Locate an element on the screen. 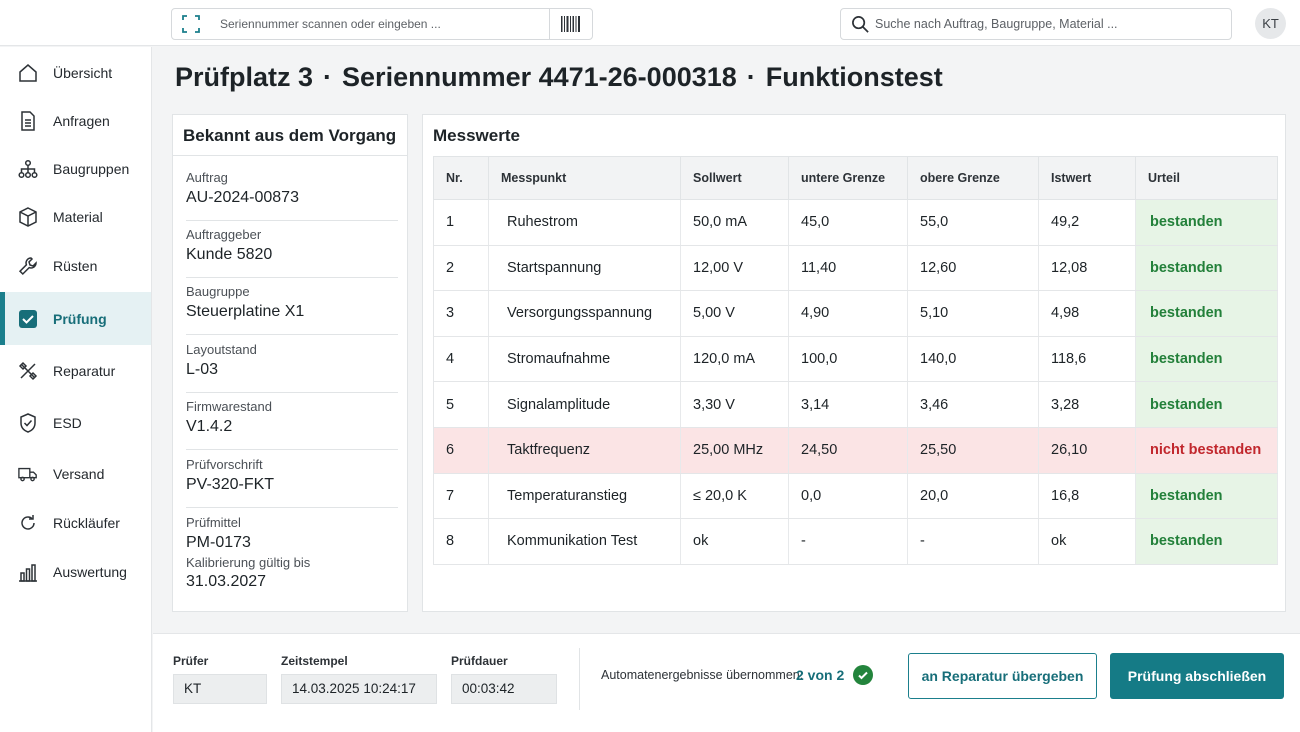 This screenshot has width=1300, height=732. field-value: AU-2024-00873 is located at coordinates (242, 197).